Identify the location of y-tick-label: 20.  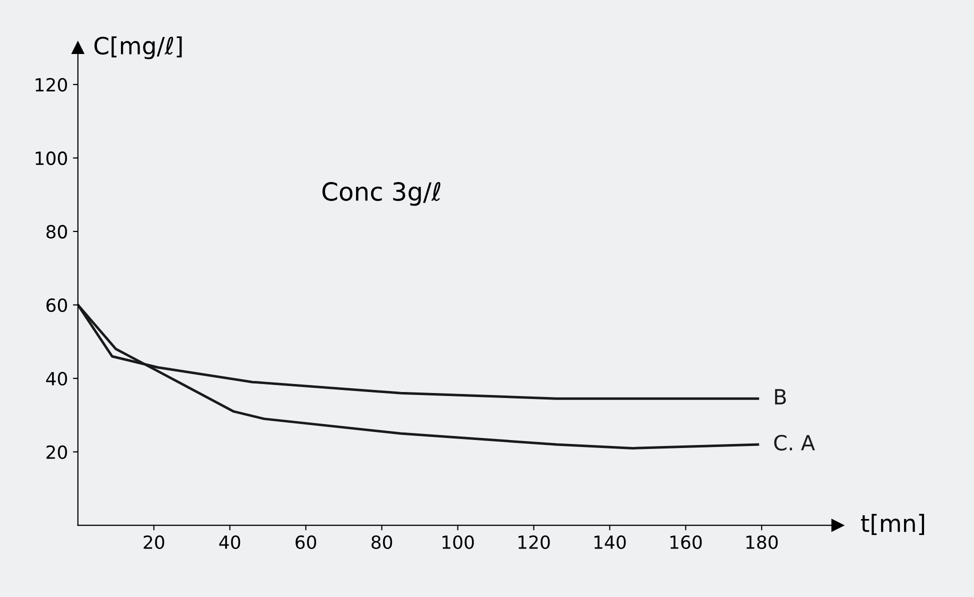
(56, 452).